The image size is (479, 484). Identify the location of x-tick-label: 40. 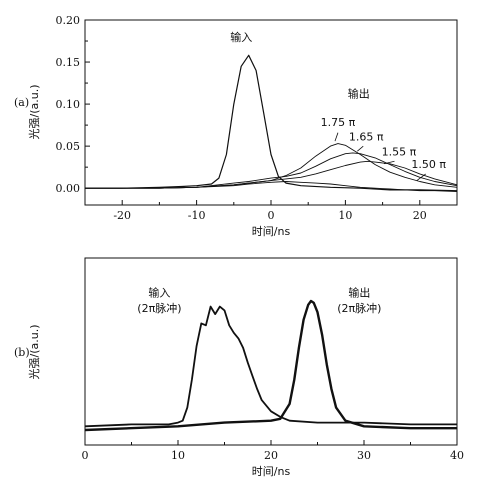
(457, 455).